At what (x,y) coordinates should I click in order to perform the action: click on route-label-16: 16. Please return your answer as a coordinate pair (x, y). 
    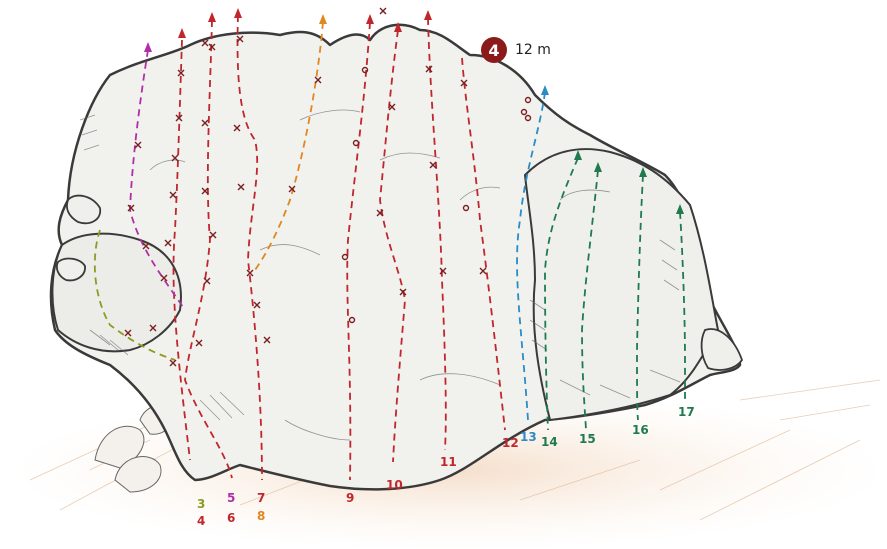
    Looking at the image, I should click on (640, 430).